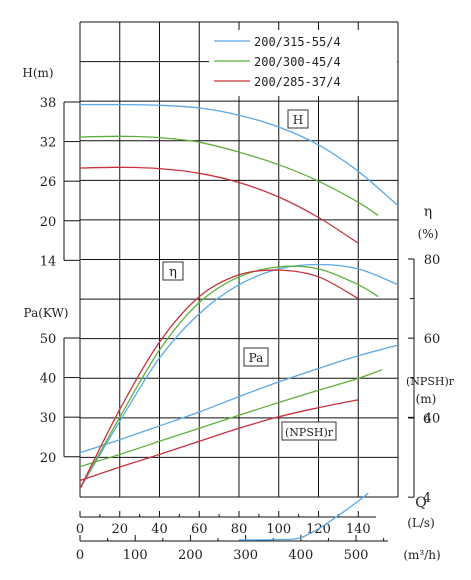  I want to click on flow-m3h-tick-label: 300, so click(245, 555).